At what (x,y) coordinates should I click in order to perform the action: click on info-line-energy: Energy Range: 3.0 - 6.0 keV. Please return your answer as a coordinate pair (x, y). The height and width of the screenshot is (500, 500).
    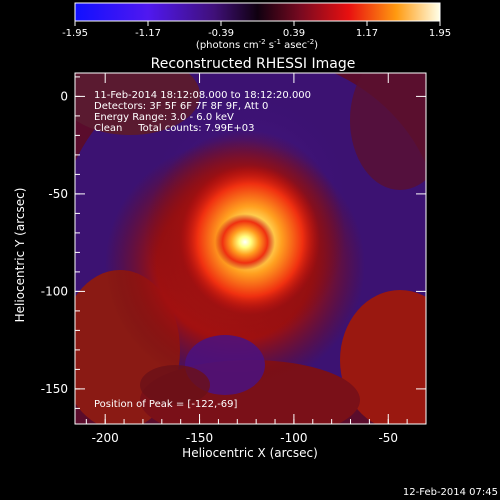
    Looking at the image, I should click on (164, 117).